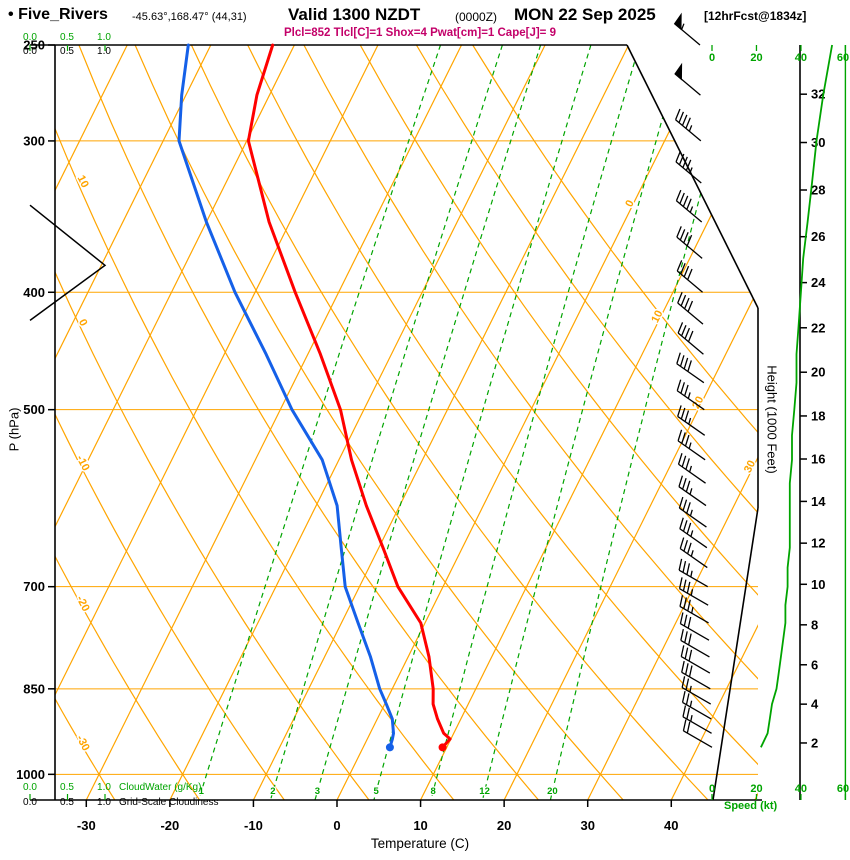 This screenshot has width=850, height=860. What do you see at coordinates (82, 322) in the screenshot?
I see `dry-adiabat-label: 0` at bounding box center [82, 322].